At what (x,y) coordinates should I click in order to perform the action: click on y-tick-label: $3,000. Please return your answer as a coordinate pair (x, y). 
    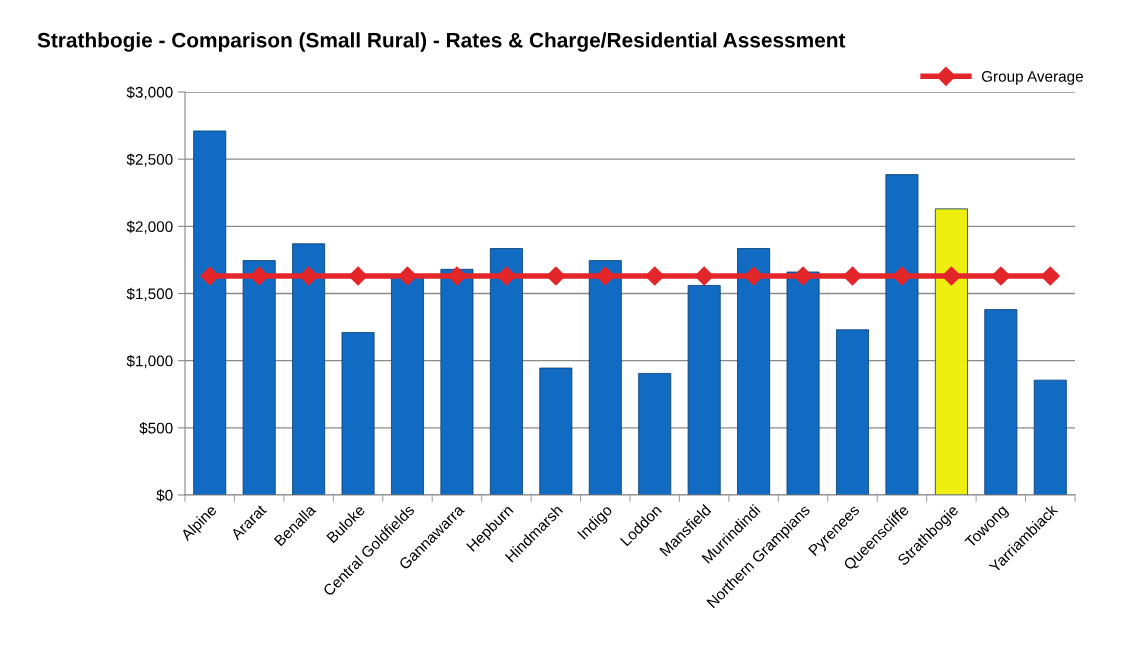
    Looking at the image, I should click on (149, 93).